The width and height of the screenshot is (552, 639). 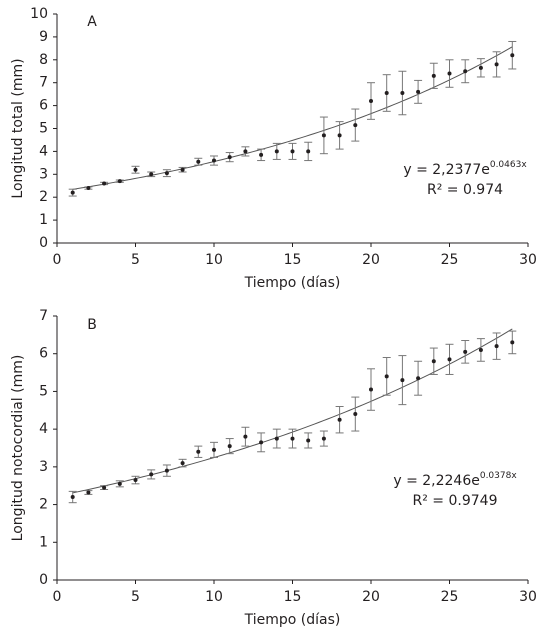 What do you see at coordinates (43, 429) in the screenshot?
I see `y-tick-label: 4` at bounding box center [43, 429].